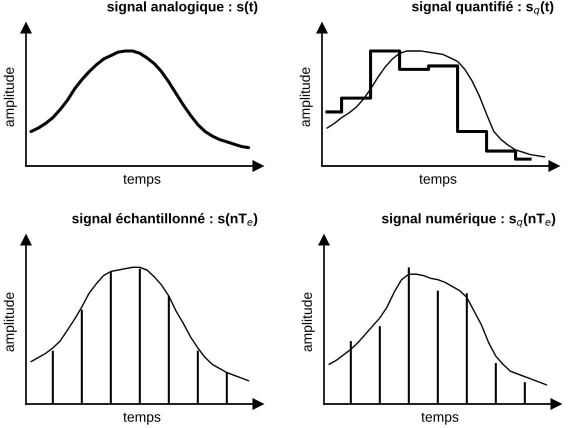  What do you see at coordinates (165, 219) in the screenshot?
I see `chart-title: signal échantillonné : s(nT$_{e}$)` at bounding box center [165, 219].